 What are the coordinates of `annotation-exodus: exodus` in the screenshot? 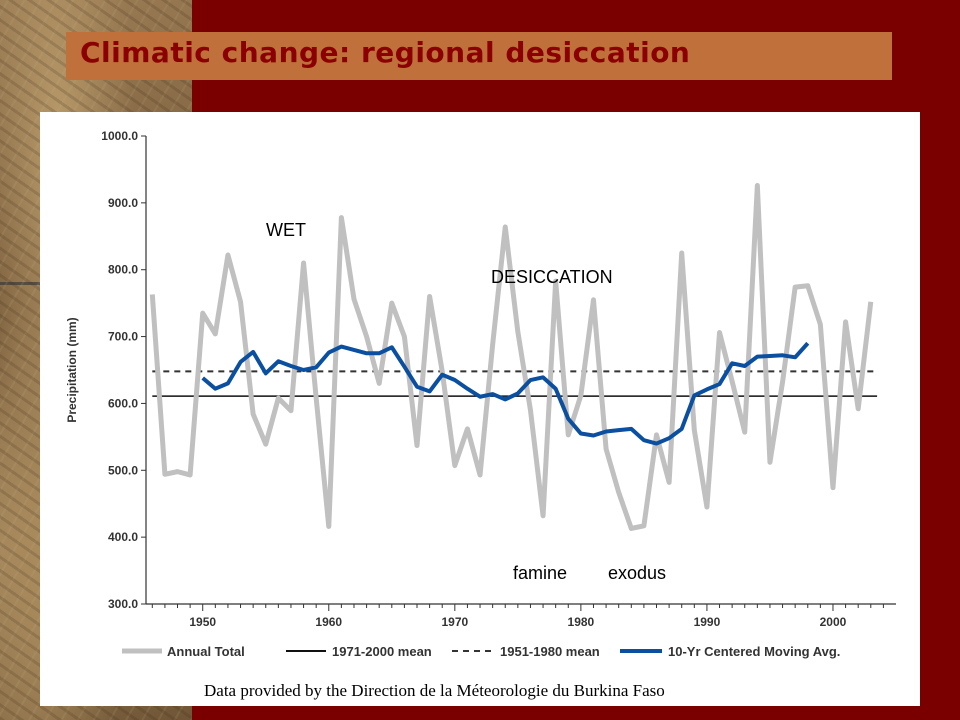 It's located at (637, 573).